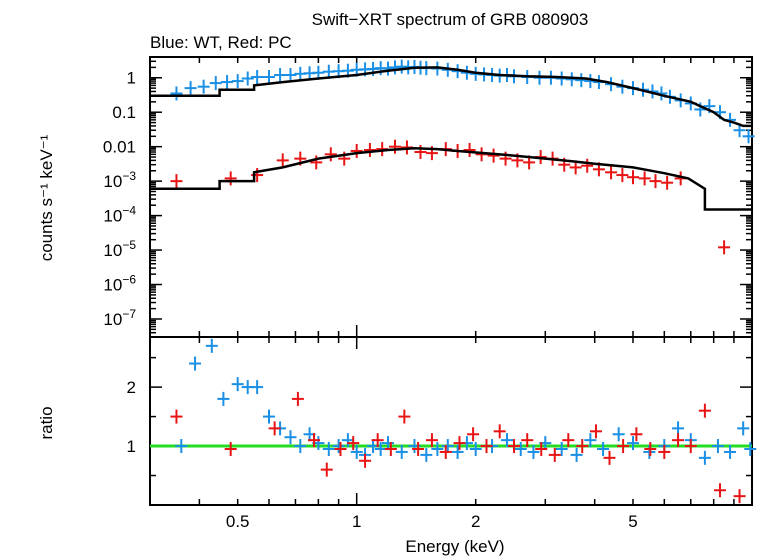  I want to click on ratio-y-axis-label: ratio, so click(46, 422).